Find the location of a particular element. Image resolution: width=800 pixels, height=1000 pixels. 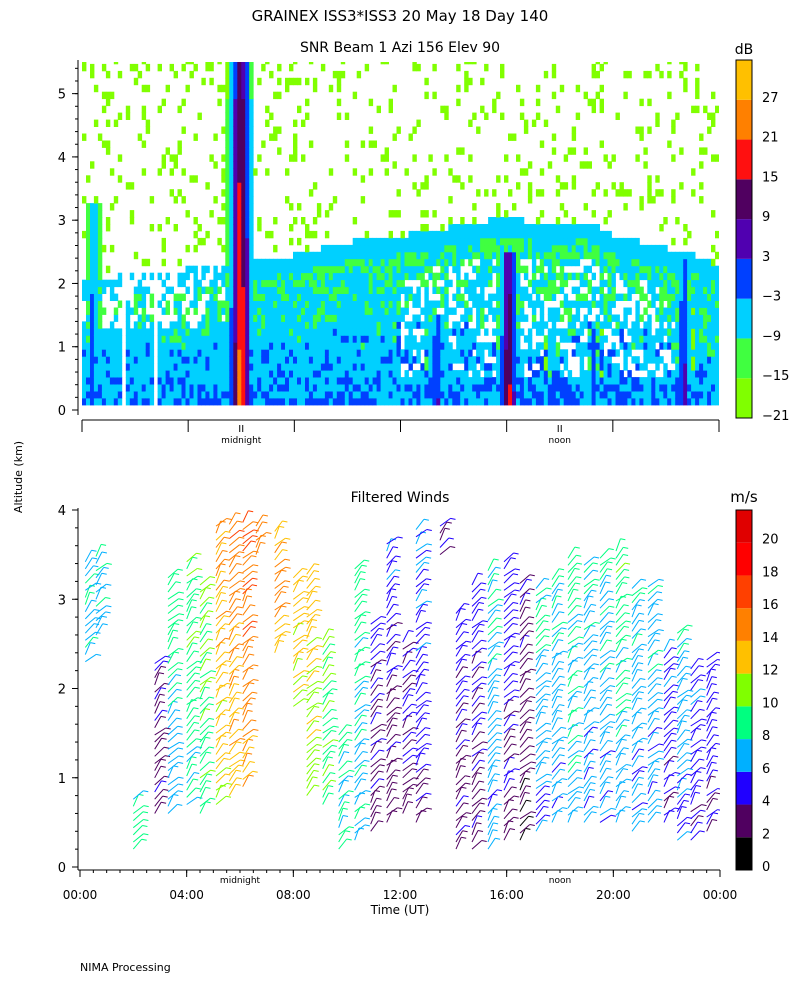

snr-colorbar-label: −15 is located at coordinates (775, 376).